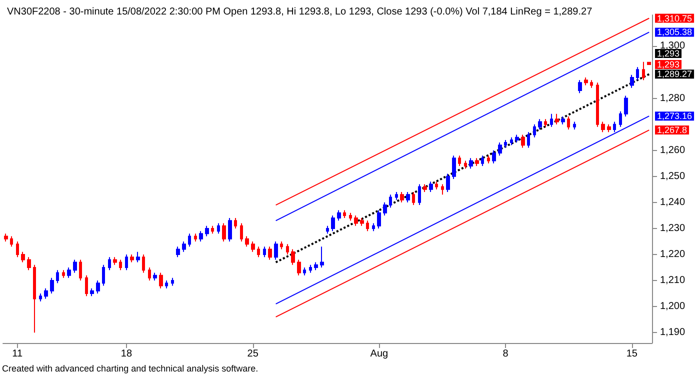  Describe the element at coordinates (673, 150) in the screenshot. I see `y-tick-label: 1,260` at that location.